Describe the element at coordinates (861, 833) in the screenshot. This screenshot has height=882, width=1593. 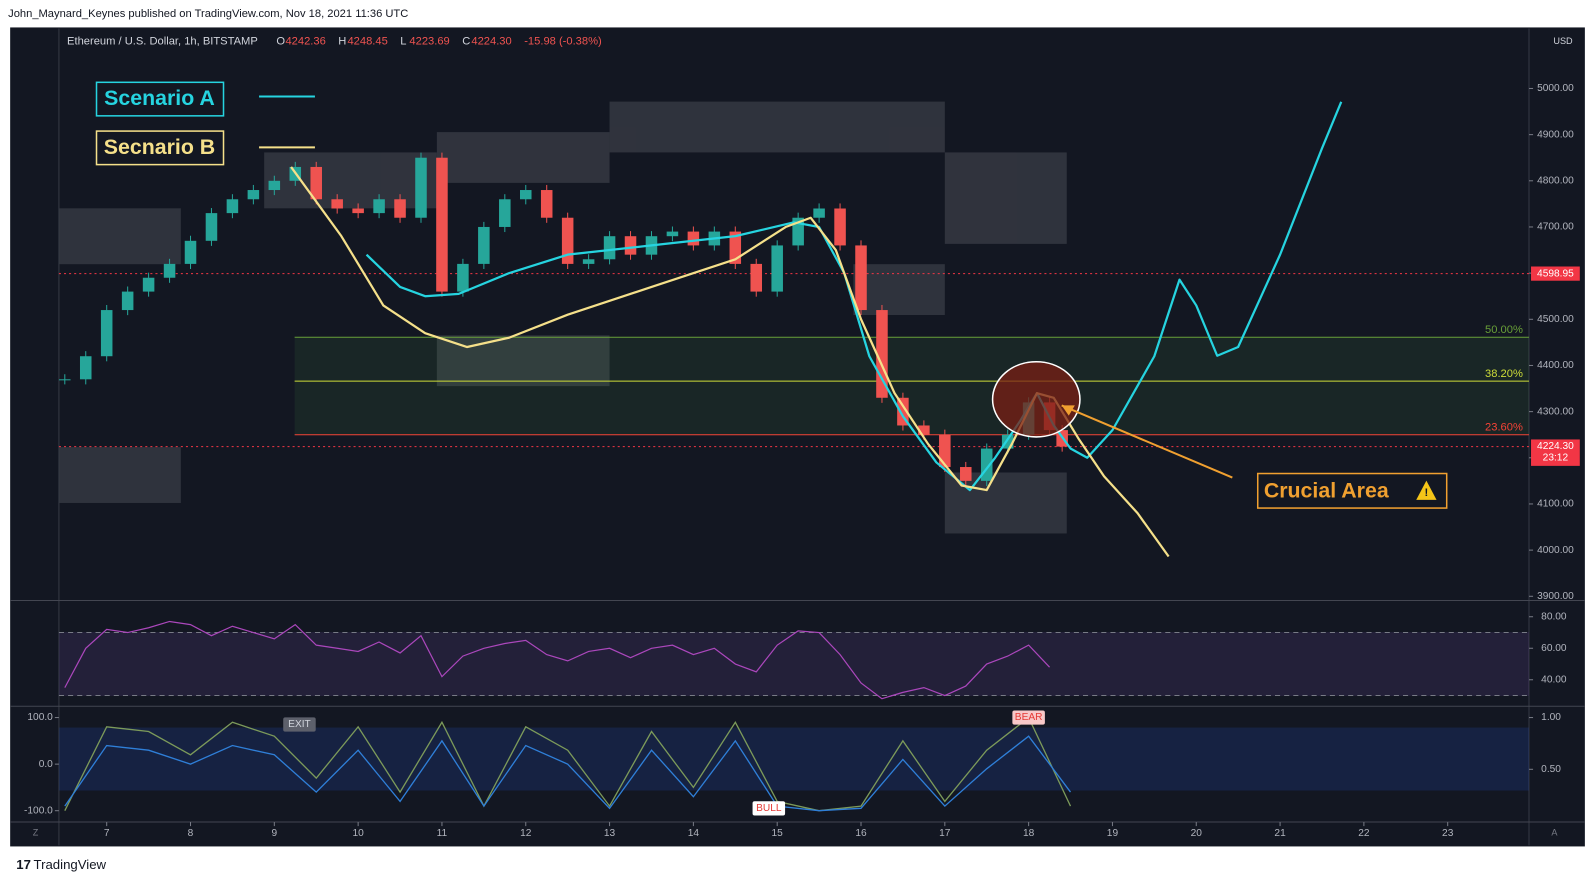
I see `x-tick-label: 16` at that location.